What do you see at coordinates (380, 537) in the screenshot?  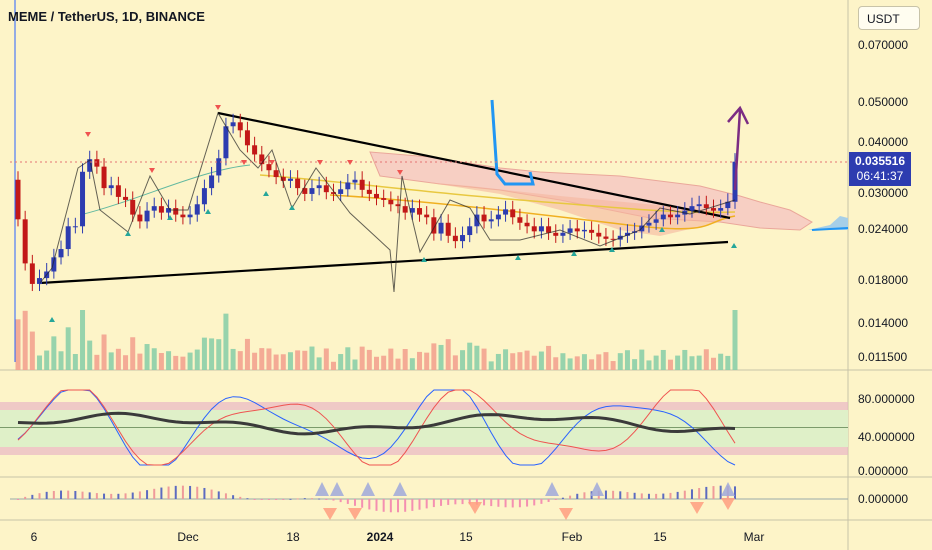 I see `time-tick-label: 2024` at bounding box center [380, 537].